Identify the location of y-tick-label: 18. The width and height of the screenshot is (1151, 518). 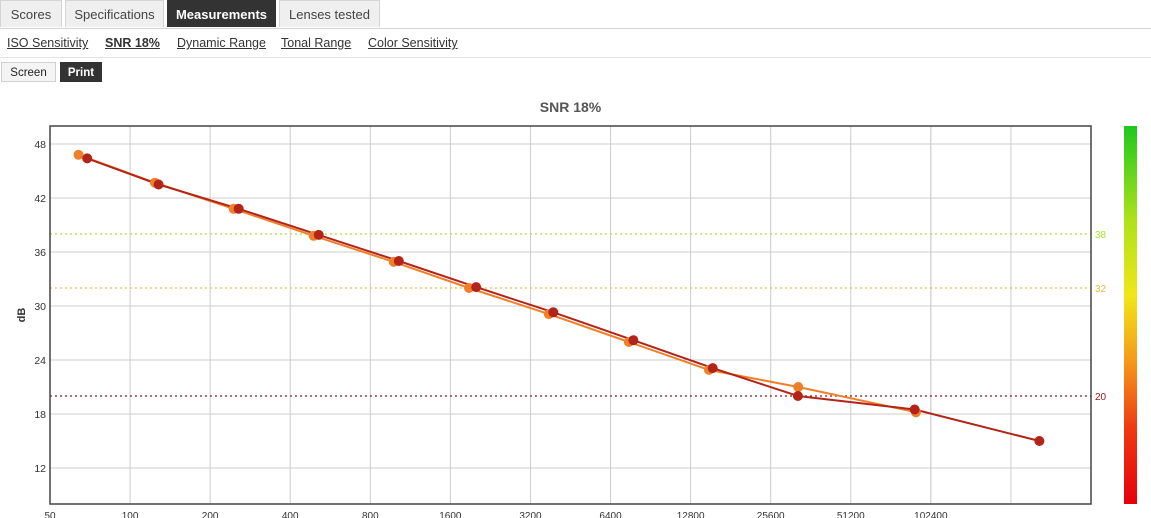
(40, 415).